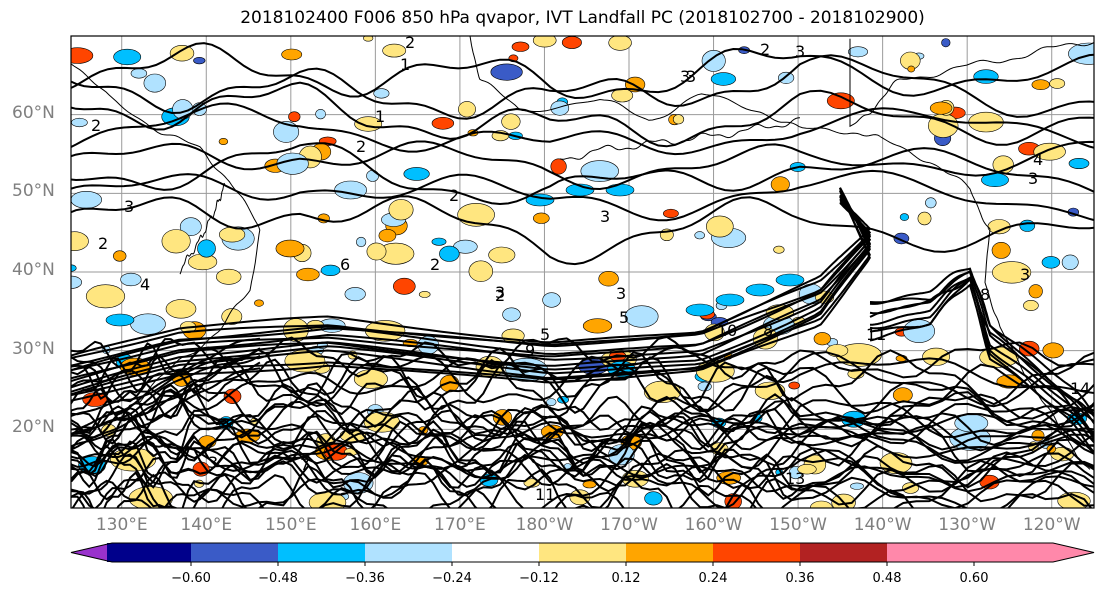 This screenshot has width=1105, height=601. I want to click on lon-label: 140°E, so click(206, 525).